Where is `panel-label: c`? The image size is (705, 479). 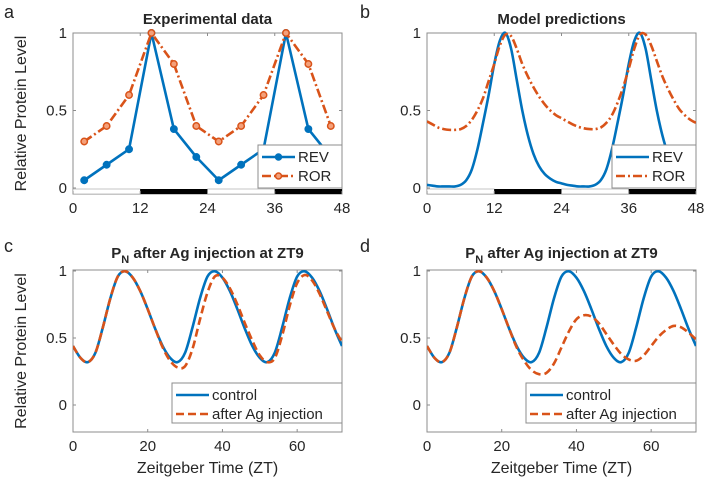
panel-label: c is located at coordinates (8, 246).